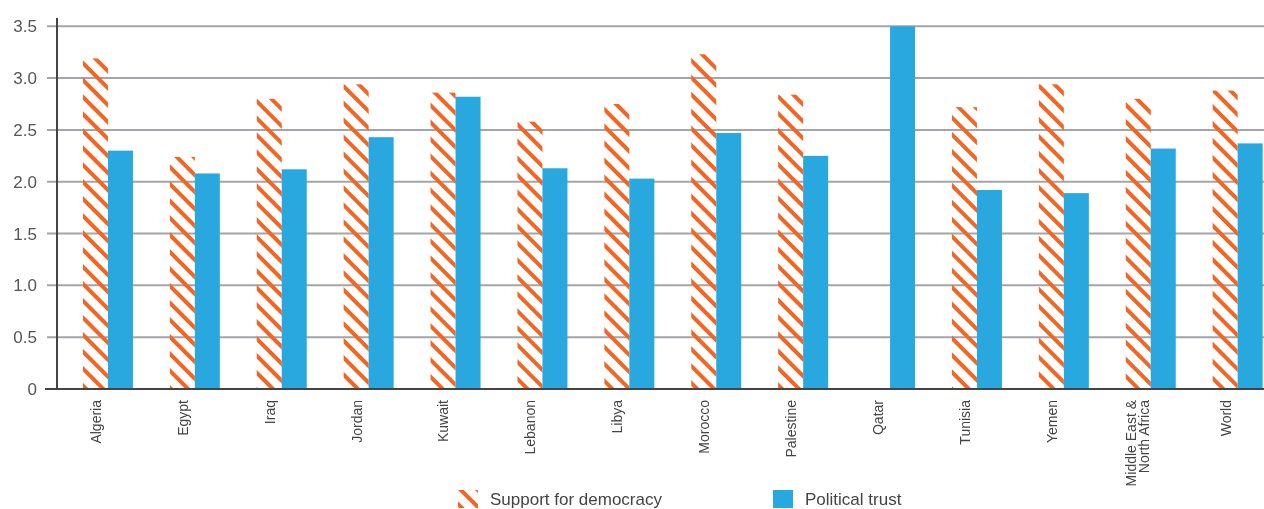  Describe the element at coordinates (877, 417) in the screenshot. I see `x-tick-label: Qatar` at that location.